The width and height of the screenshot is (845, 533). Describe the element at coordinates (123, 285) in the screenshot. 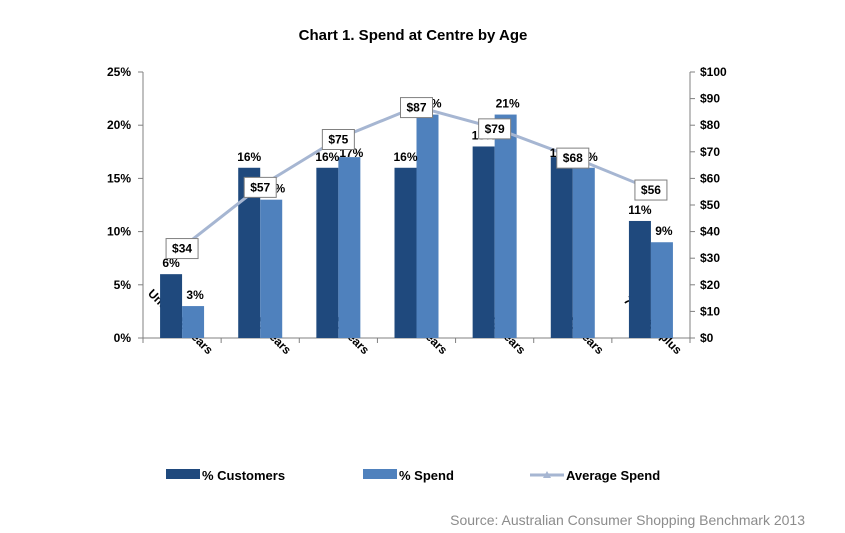

I see `y-left-tick-label: 5%` at that location.